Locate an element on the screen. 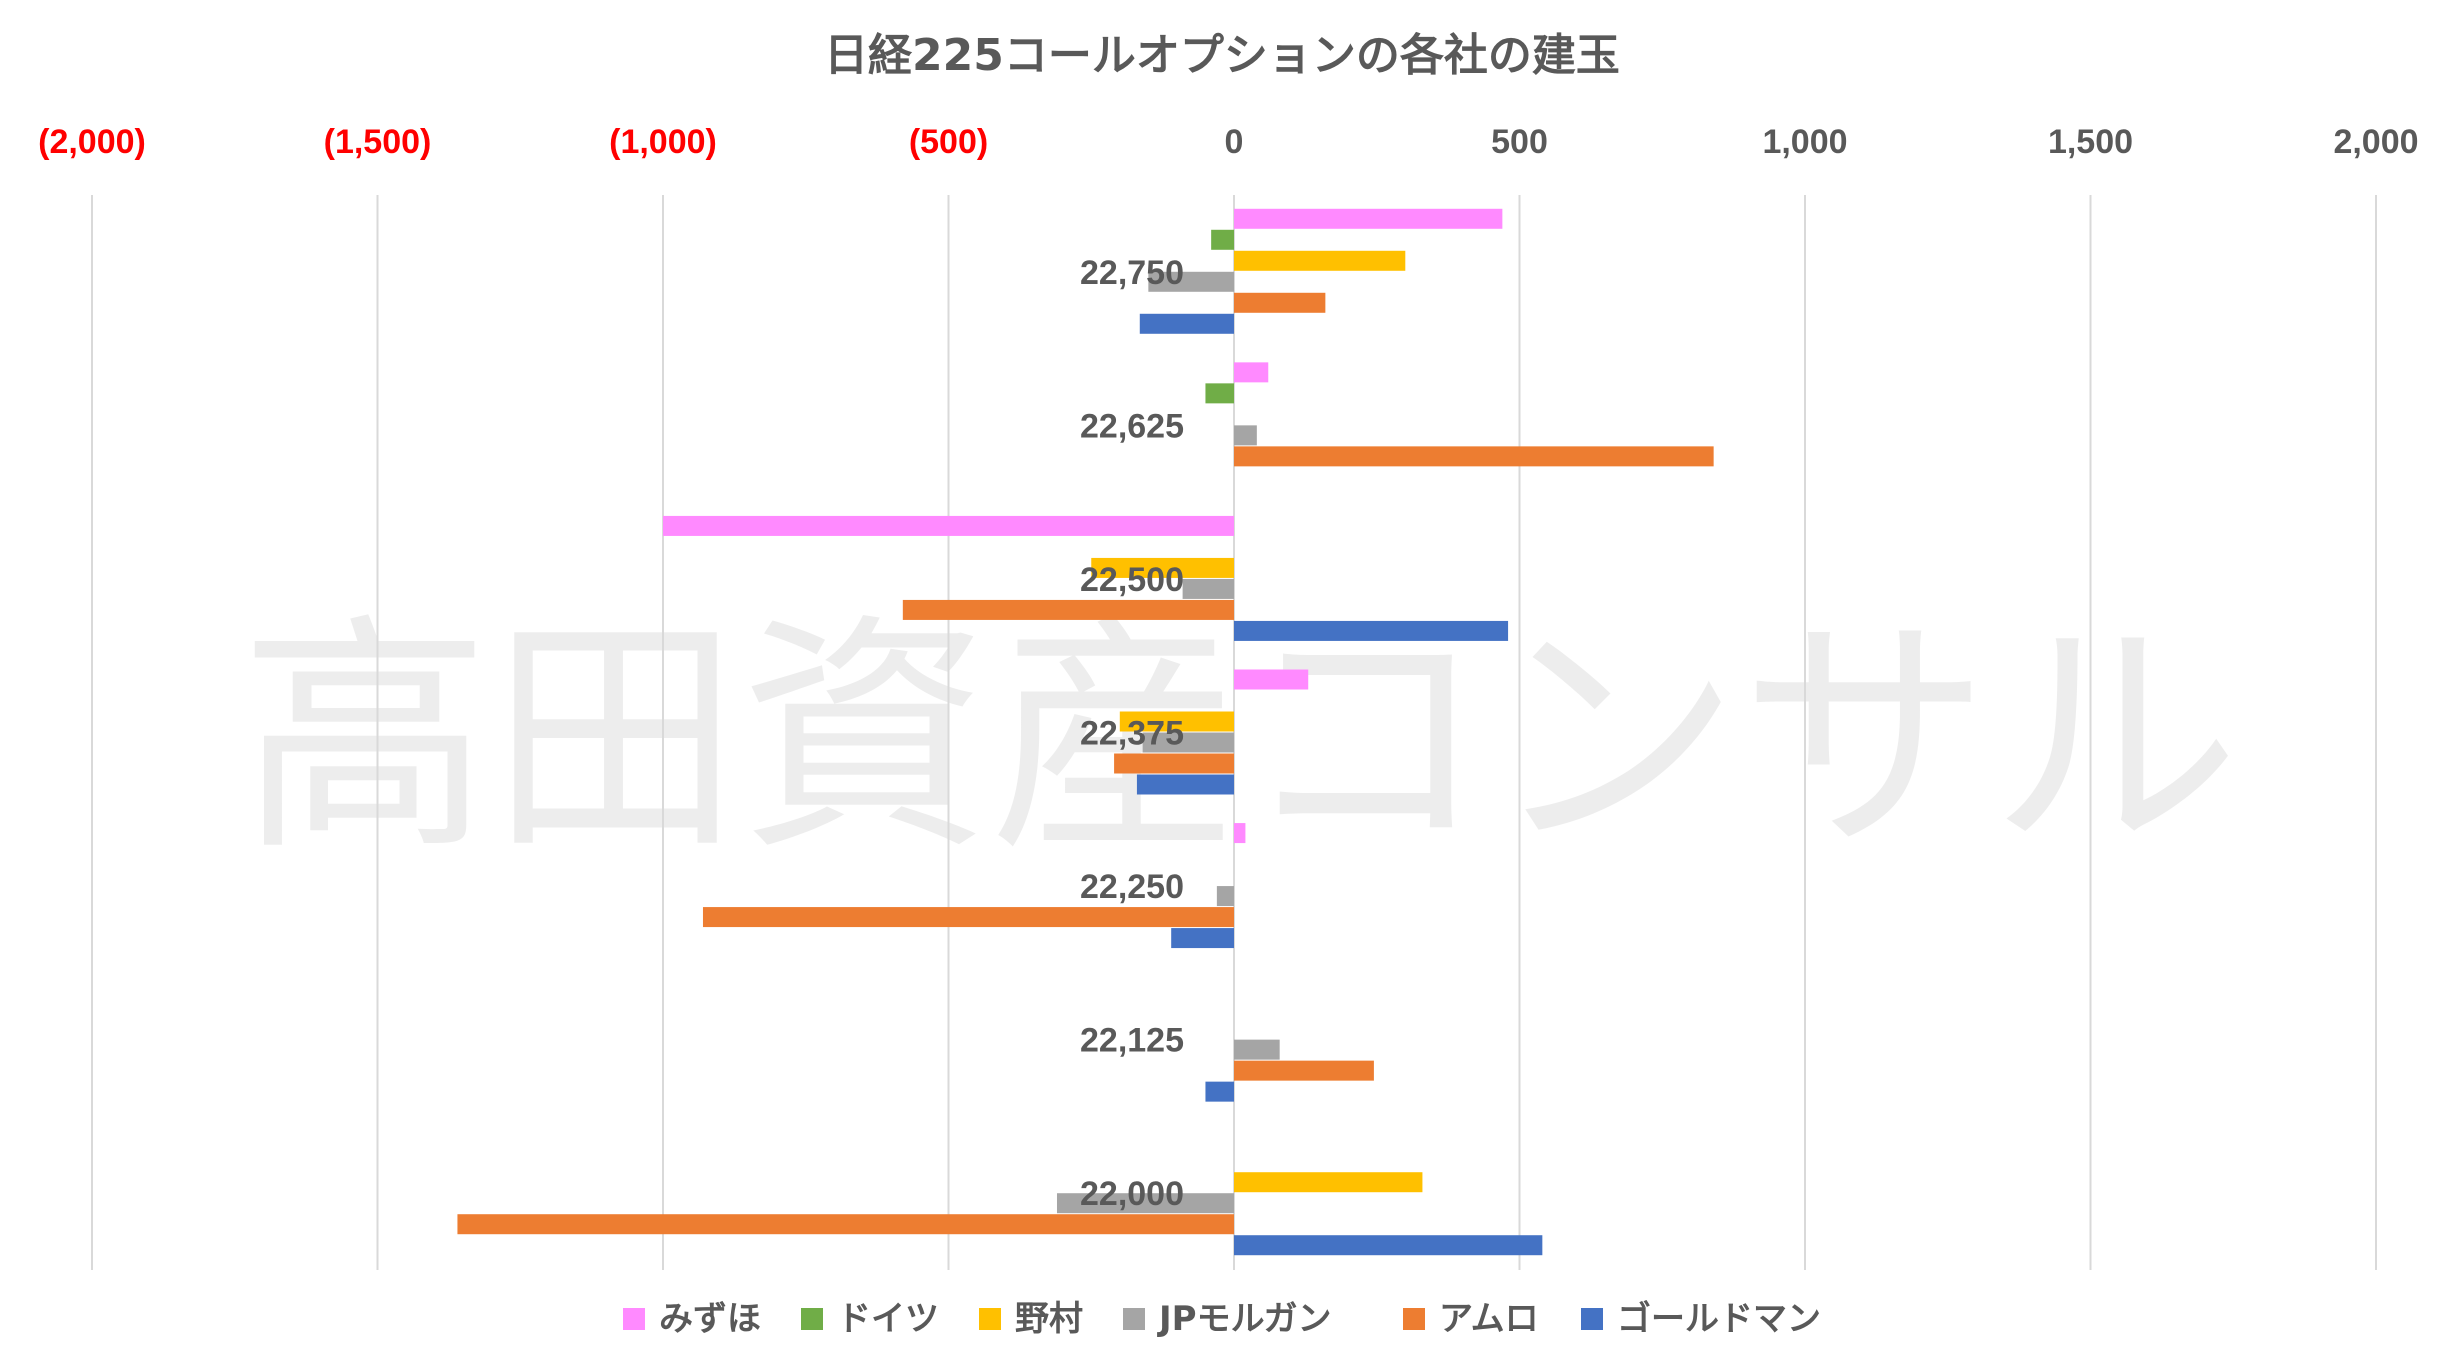 This screenshot has height=1371, width=2445. x-tick-label: 2,000 is located at coordinates (2375, 142).